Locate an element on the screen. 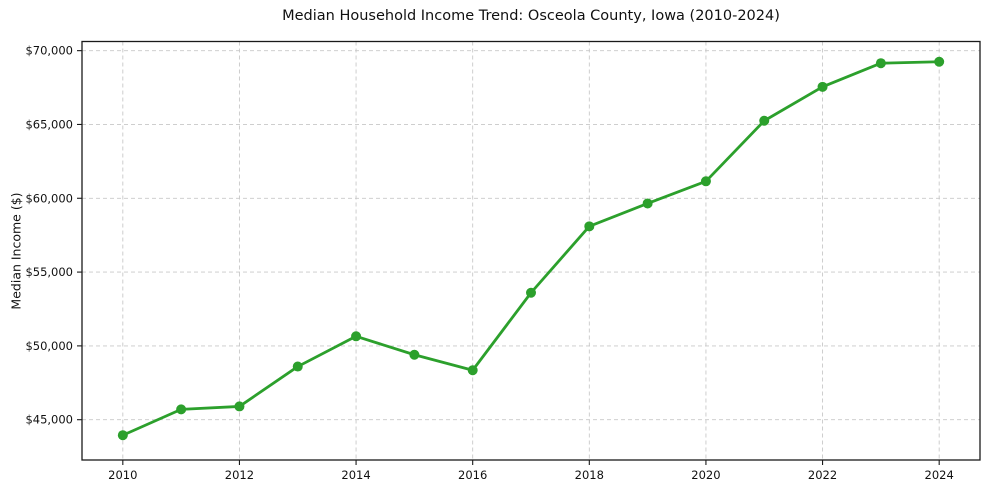 The image size is (989, 490). y-tick-label: $45,000 is located at coordinates (49, 420).